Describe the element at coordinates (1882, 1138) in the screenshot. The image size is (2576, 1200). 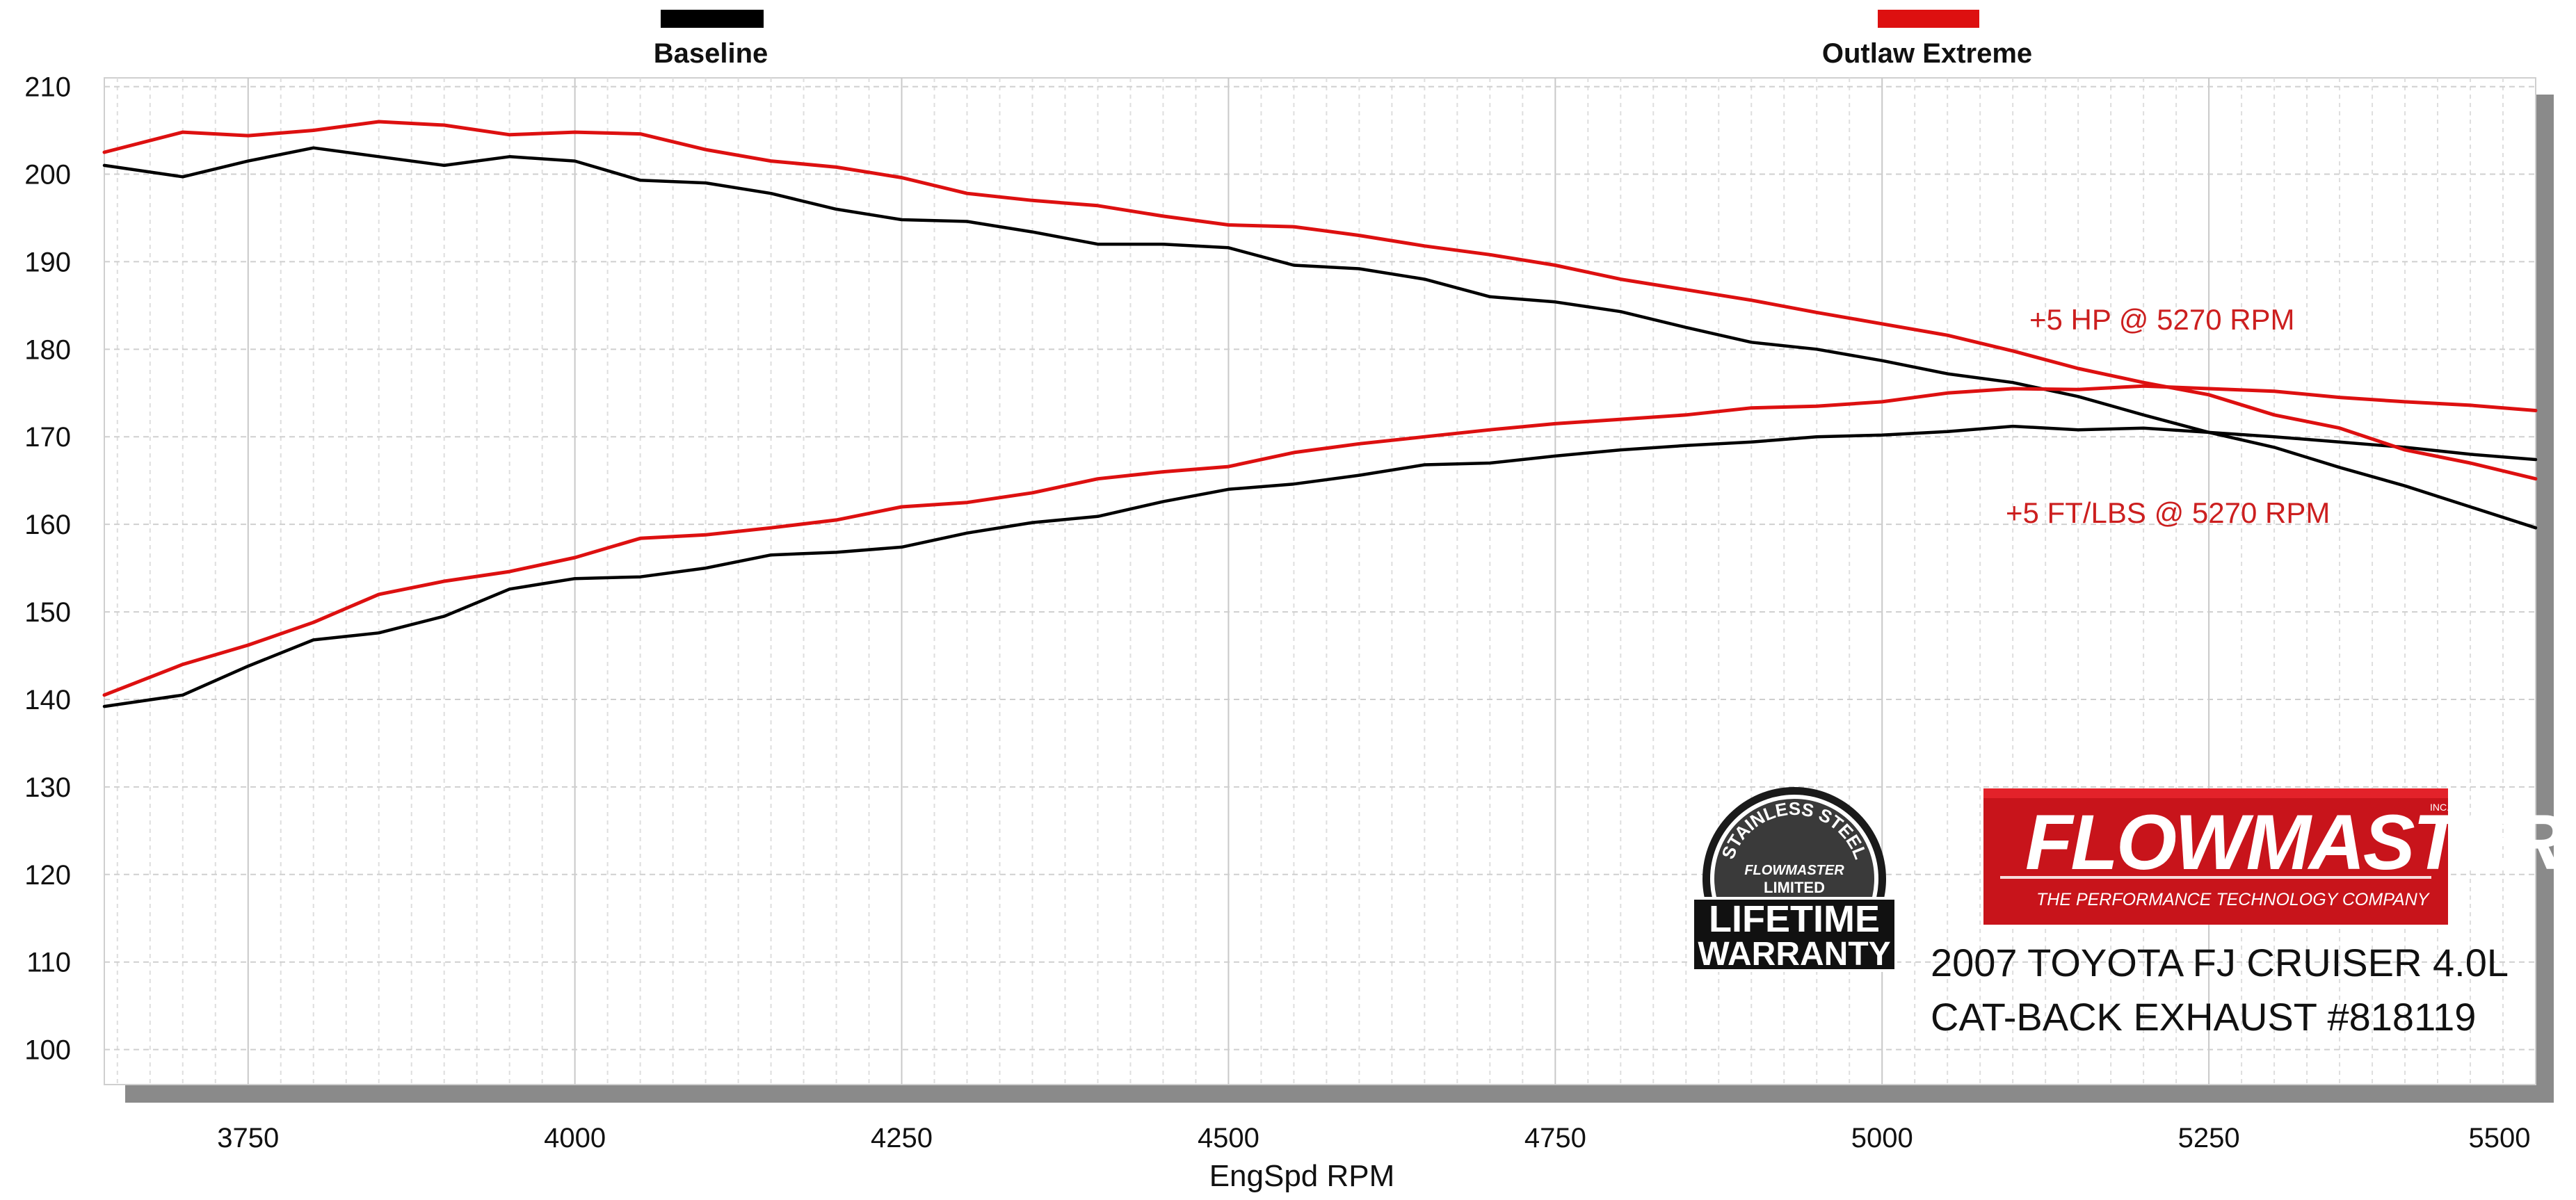
I see `x-tick-label: 5000` at that location.